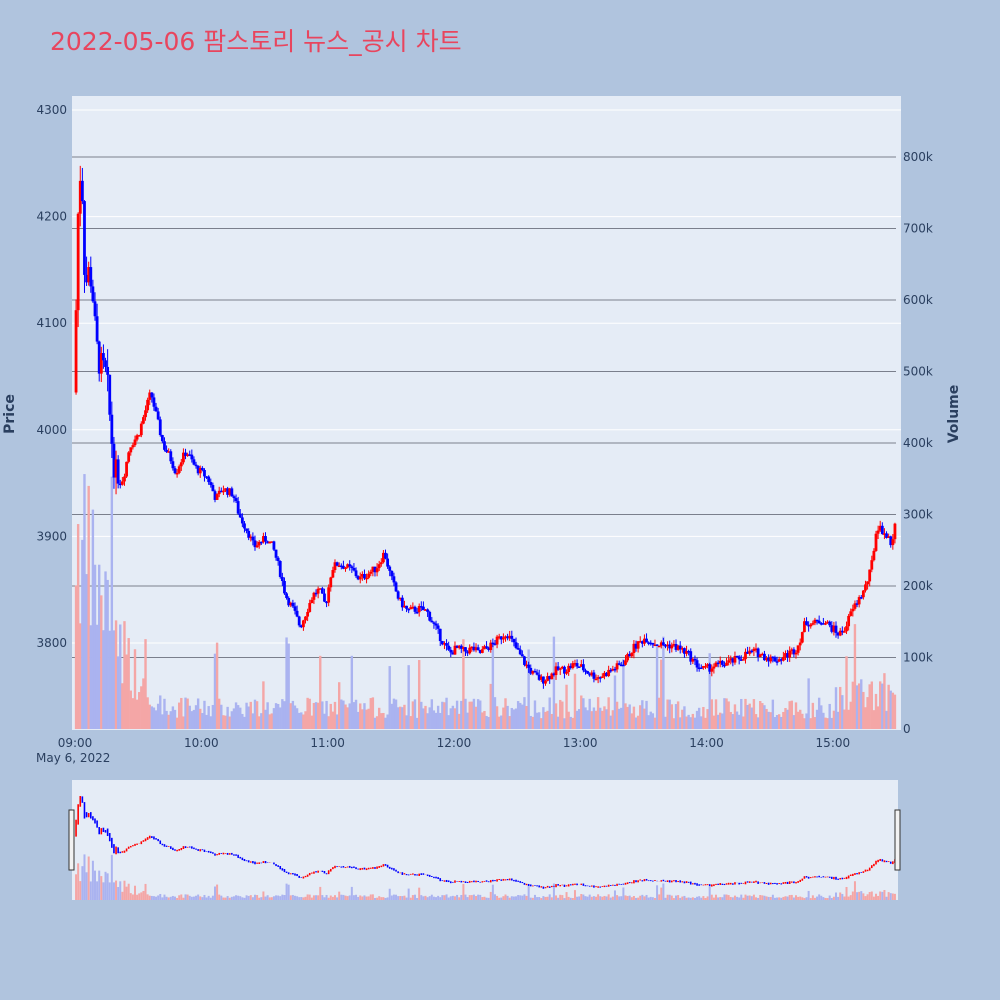 The image size is (1000, 1000). Describe the element at coordinates (454, 743) in the screenshot. I see `time-tick-label: 12:00` at that location.